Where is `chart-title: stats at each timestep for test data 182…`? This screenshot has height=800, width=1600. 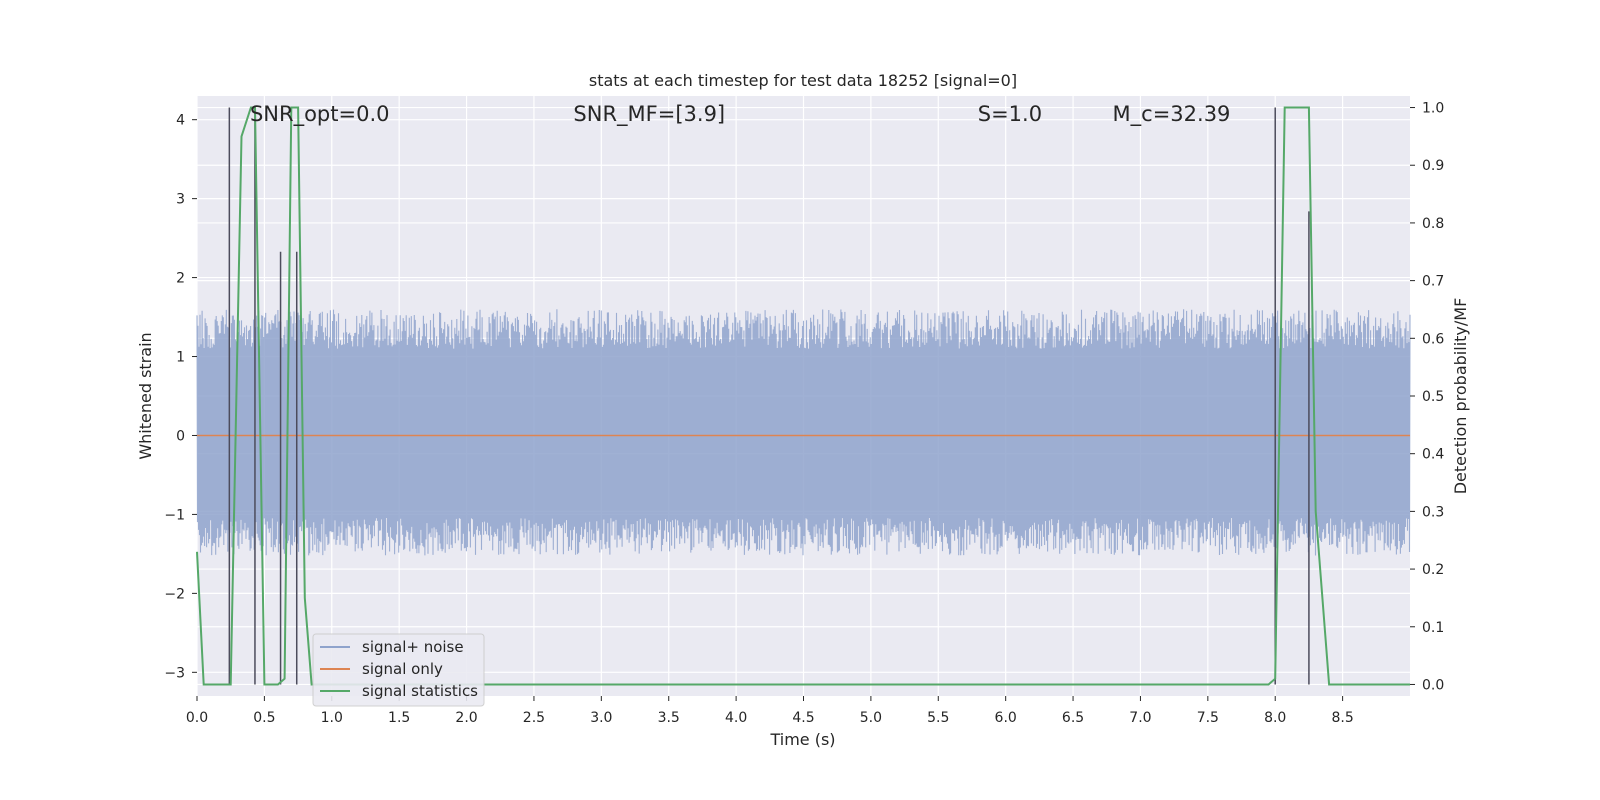 chart-title: stats at each timestep for test data 182… is located at coordinates (803, 80).